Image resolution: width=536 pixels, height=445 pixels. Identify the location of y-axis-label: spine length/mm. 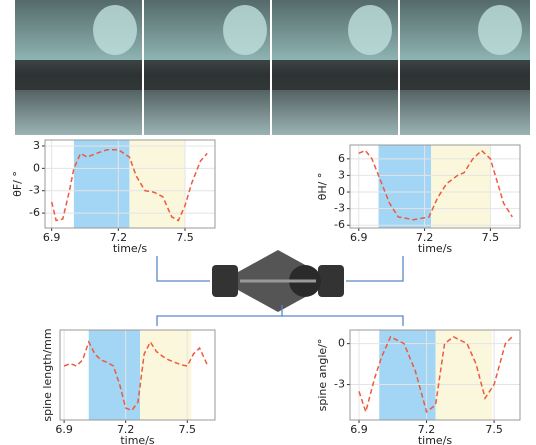
(47, 374).